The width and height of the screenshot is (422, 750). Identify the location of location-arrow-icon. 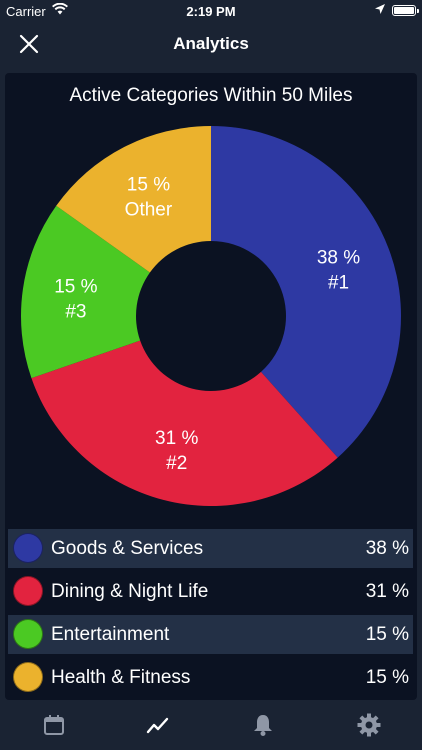
(380, 10).